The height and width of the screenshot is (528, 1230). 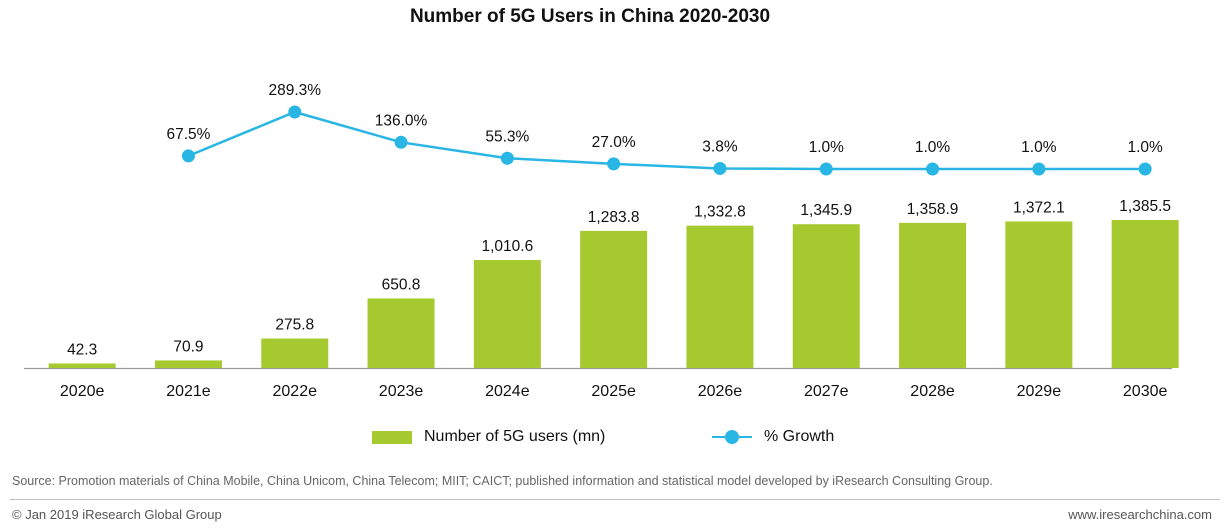 What do you see at coordinates (615, 440) in the screenshot?
I see `chart-legend: Number of 5G users (mn) % Growth` at bounding box center [615, 440].